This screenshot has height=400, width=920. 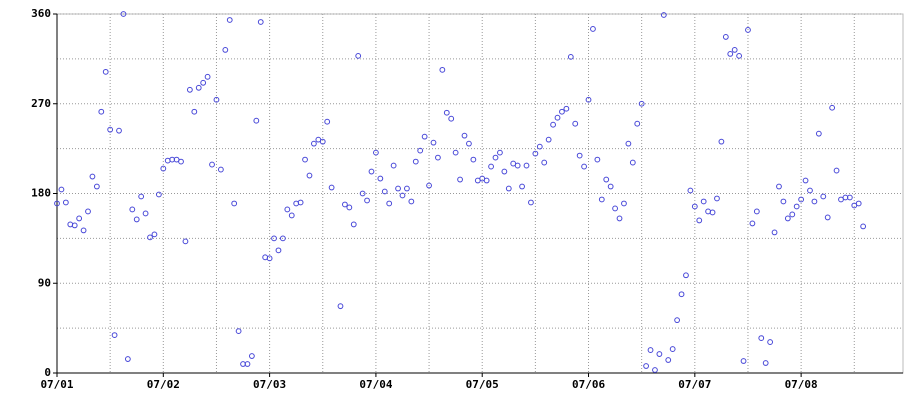 What do you see at coordinates (482, 384) in the screenshot?
I see `x-tick-label: 07/05` at bounding box center [482, 384].